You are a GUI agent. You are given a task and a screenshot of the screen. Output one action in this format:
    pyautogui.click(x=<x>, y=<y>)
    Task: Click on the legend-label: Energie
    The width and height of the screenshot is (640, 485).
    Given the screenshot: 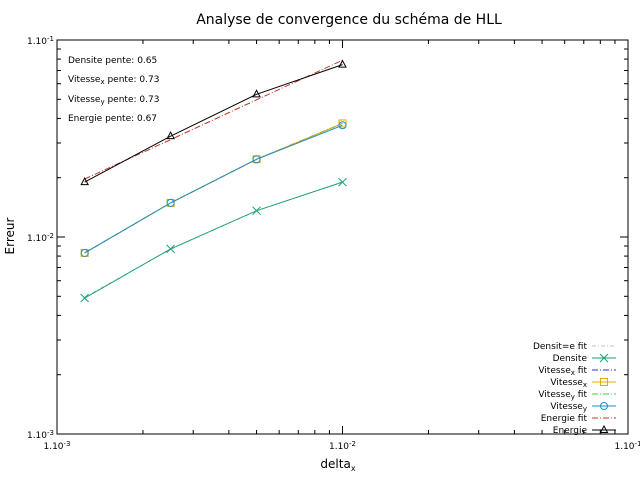 What is the action you would take?
    pyautogui.click(x=570, y=431)
    